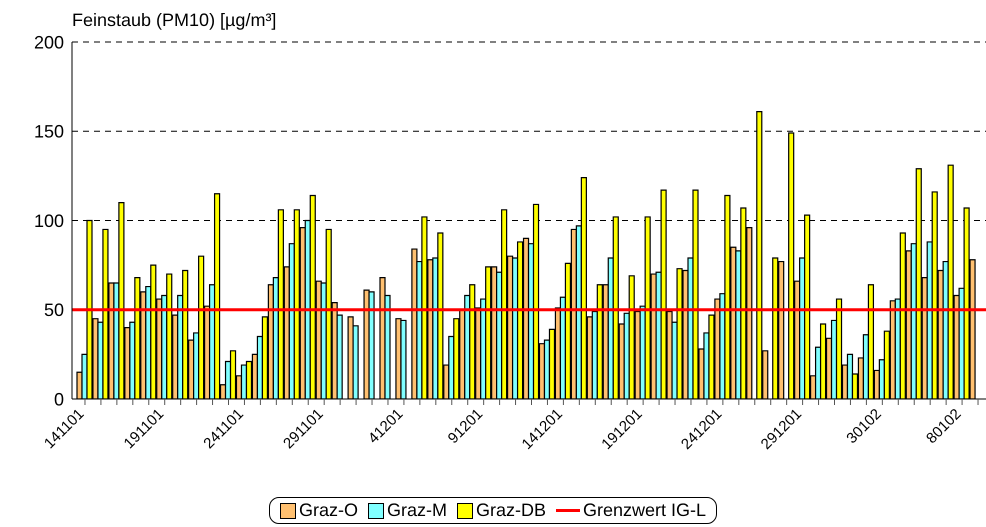 The width and height of the screenshot is (986, 527). I want to click on legend-label: Grenzwert IG-L, so click(644, 510).